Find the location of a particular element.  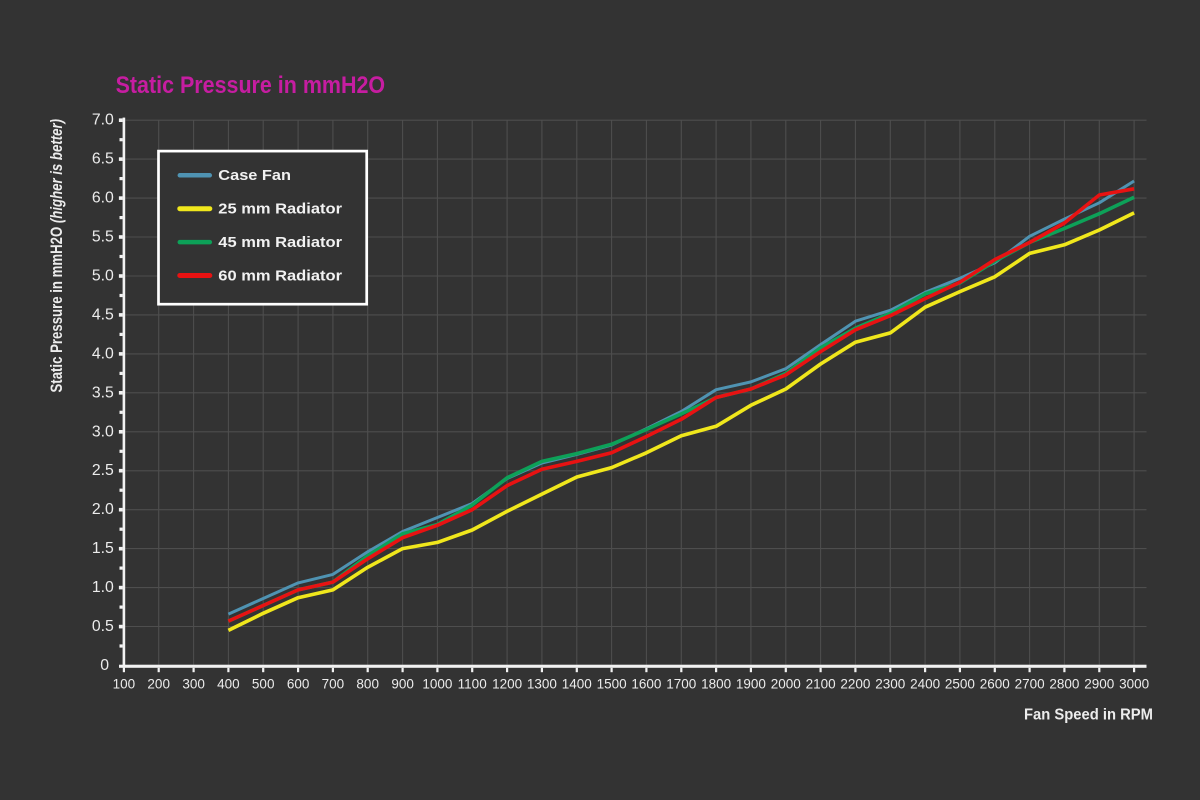

svg-text: 2400 is located at coordinates (925, 683).